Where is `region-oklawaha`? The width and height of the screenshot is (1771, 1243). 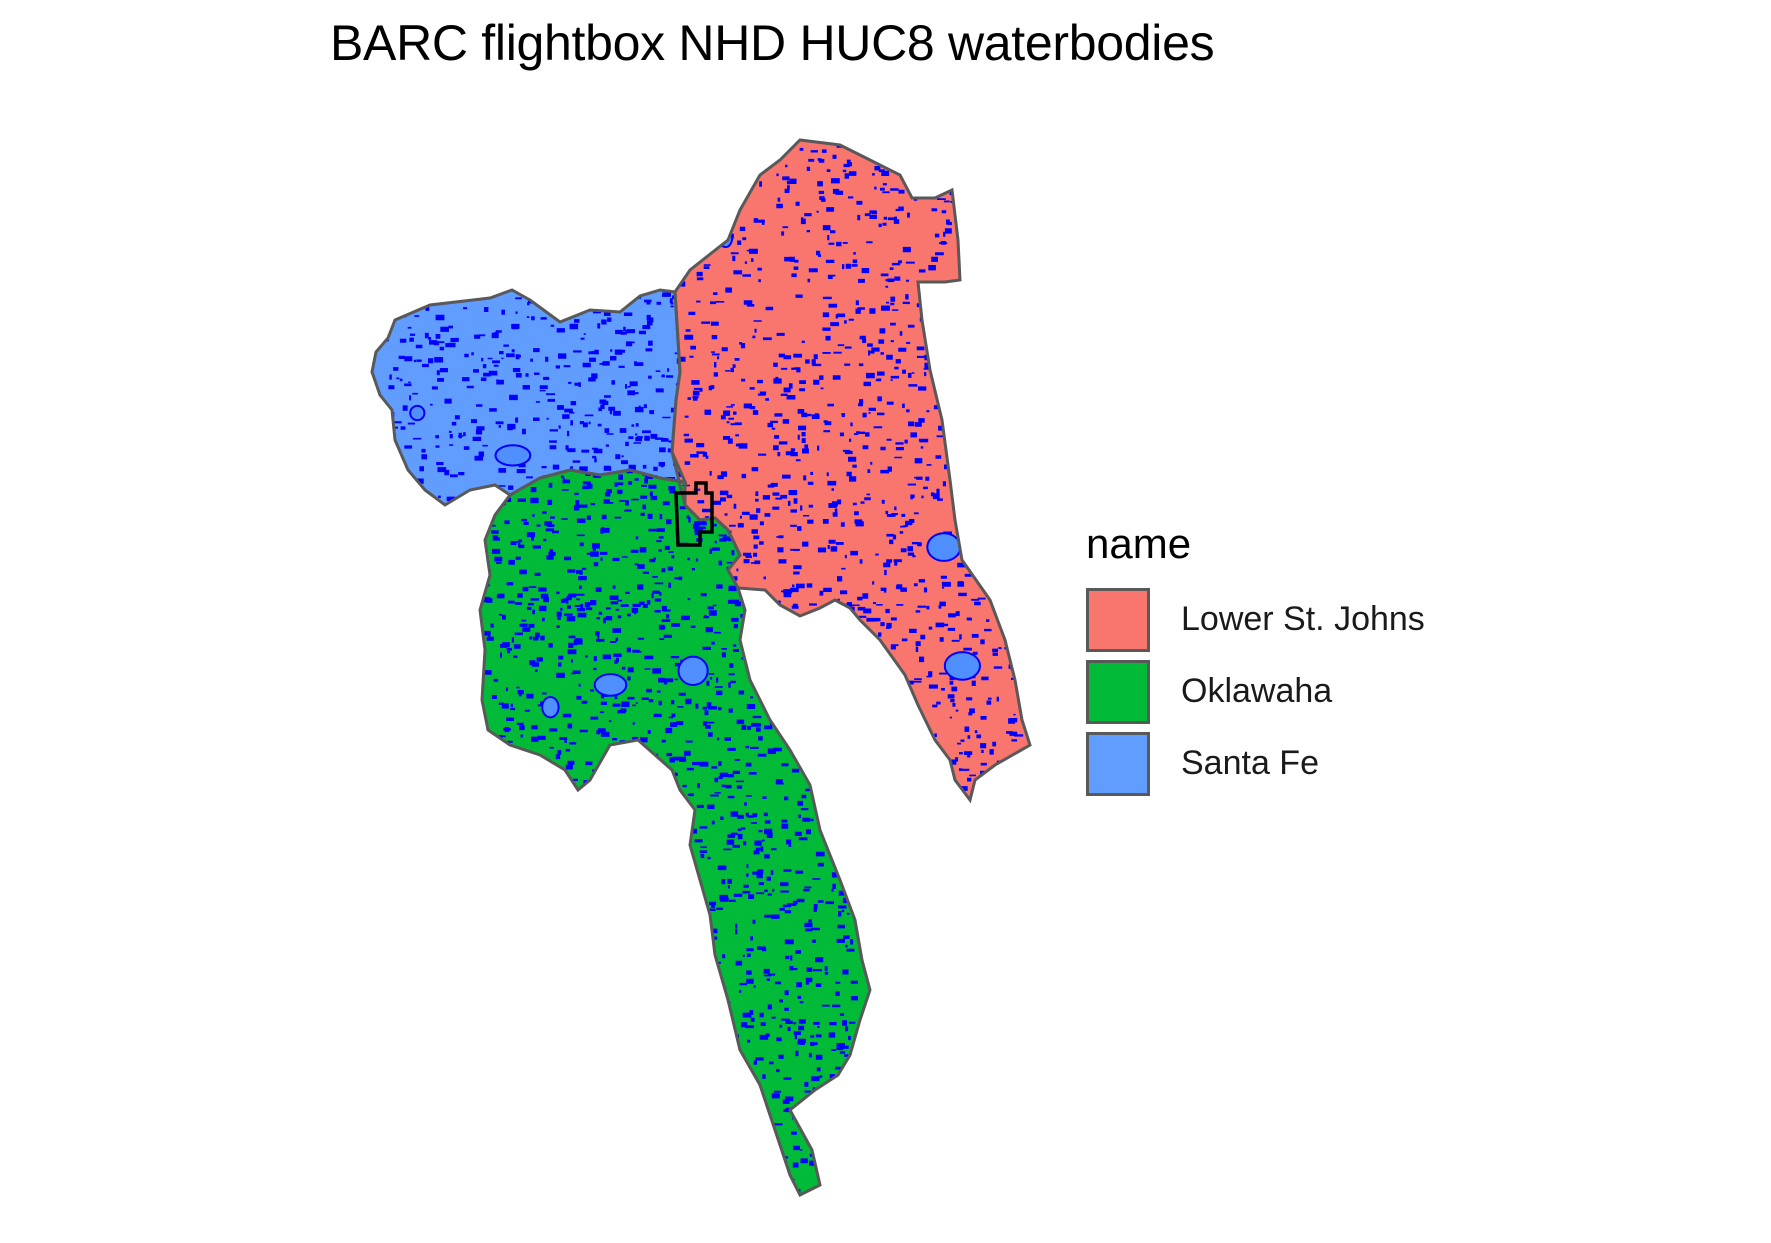
region-oklawaha is located at coordinates (675, 832).